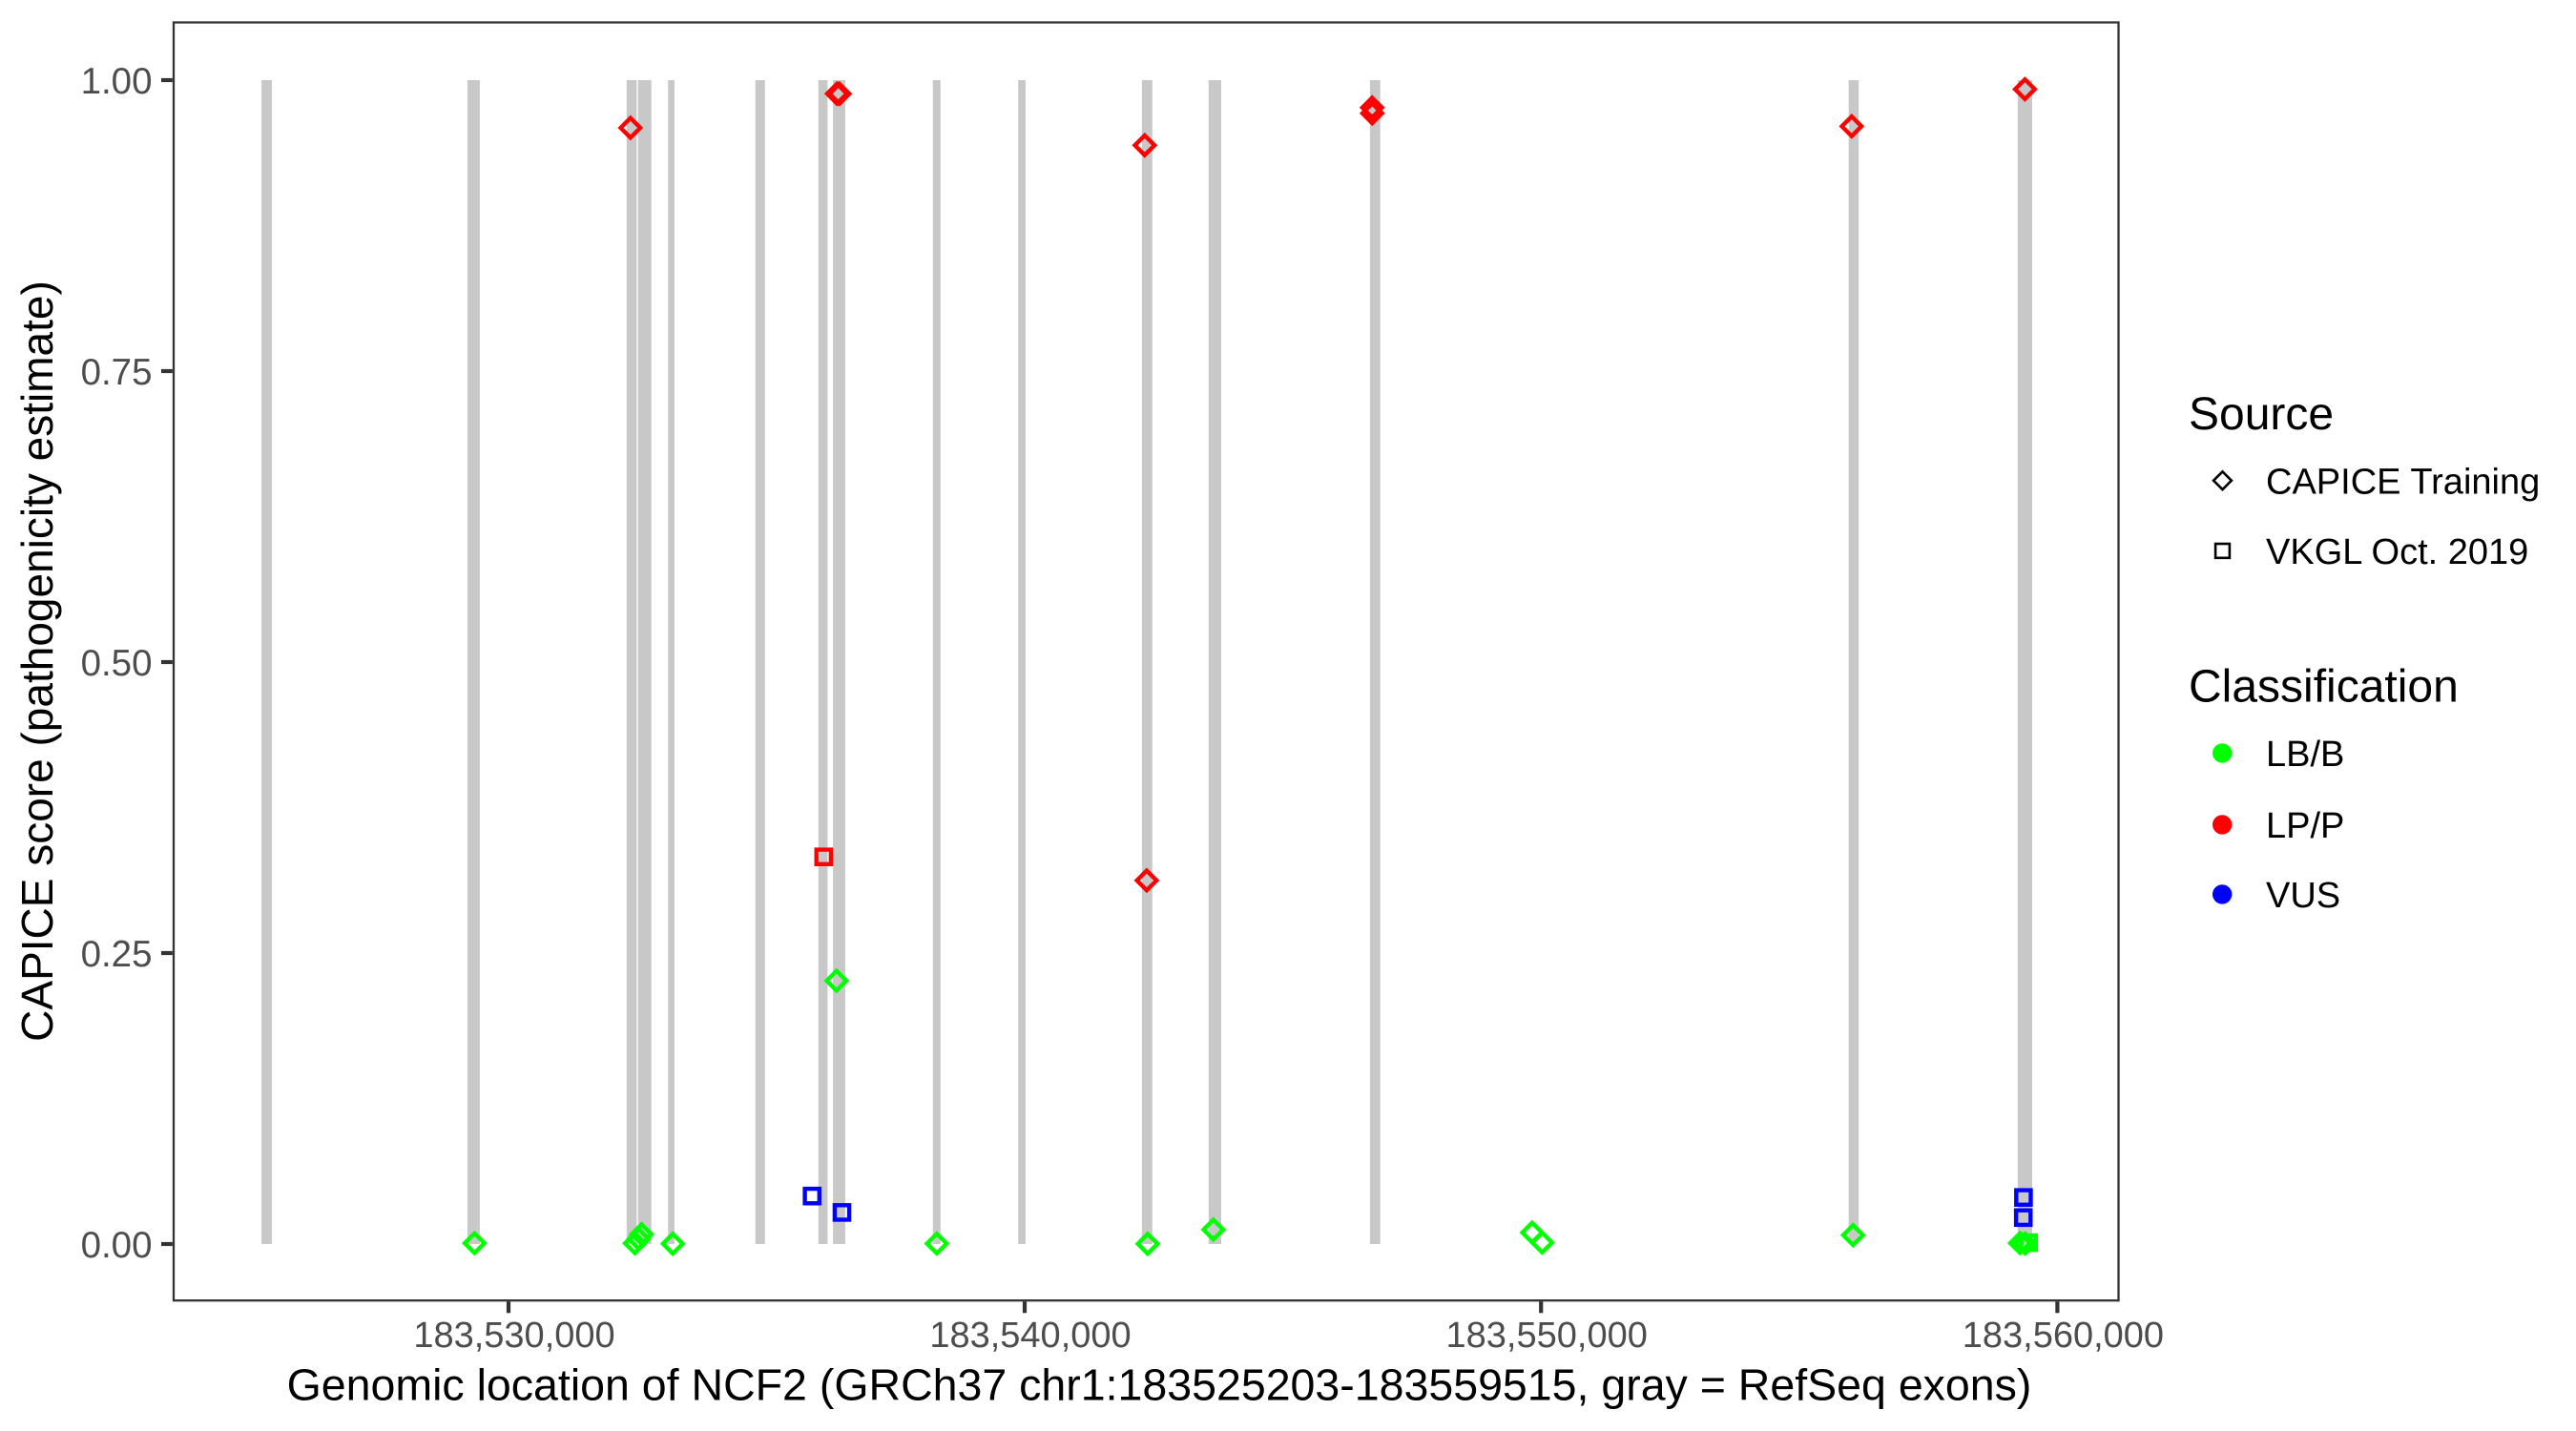  I want to click on svg-text: 1.00, so click(117, 81).